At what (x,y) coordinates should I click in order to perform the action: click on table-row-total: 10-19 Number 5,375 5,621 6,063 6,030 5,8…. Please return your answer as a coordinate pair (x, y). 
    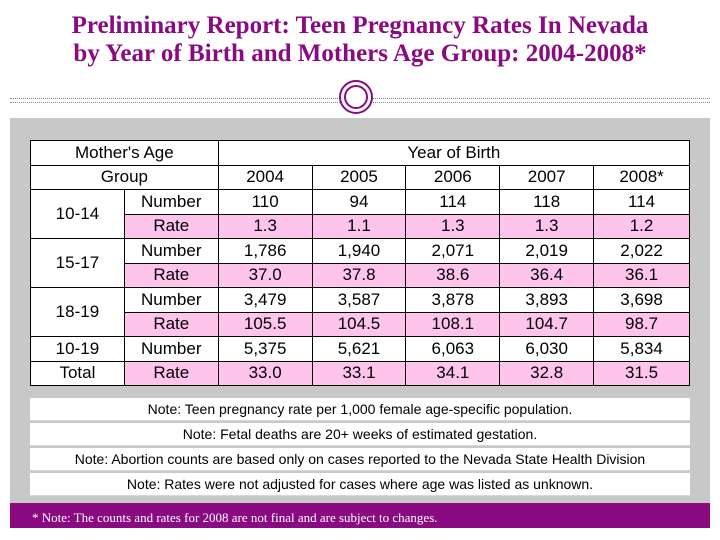
    Looking at the image, I should click on (360, 349).